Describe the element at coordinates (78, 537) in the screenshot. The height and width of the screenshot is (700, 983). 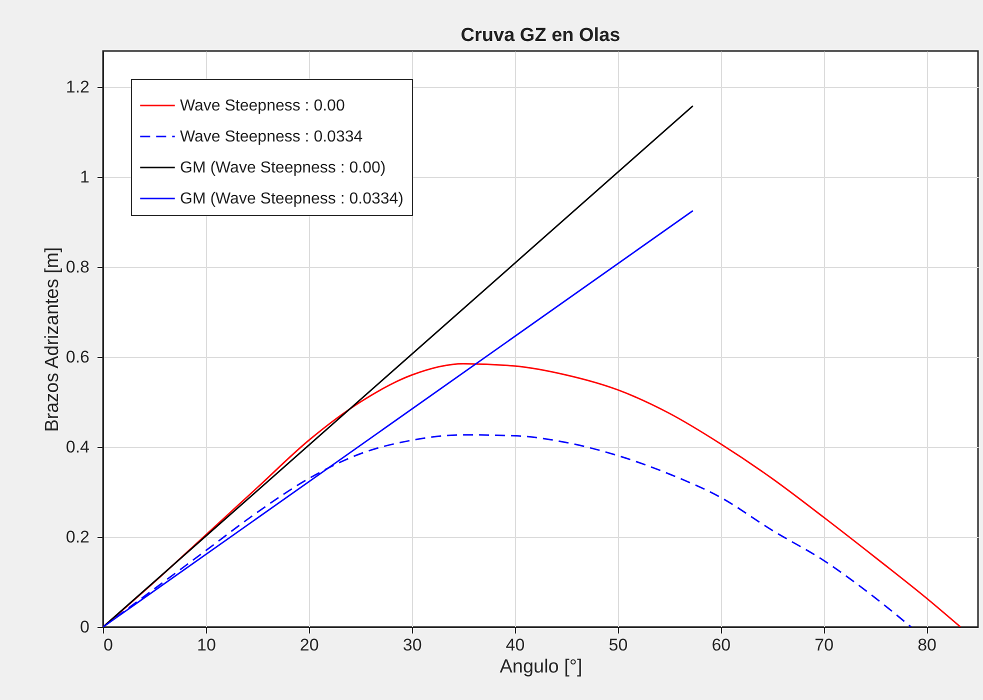
I see `y-tick-label: 0.2` at that location.